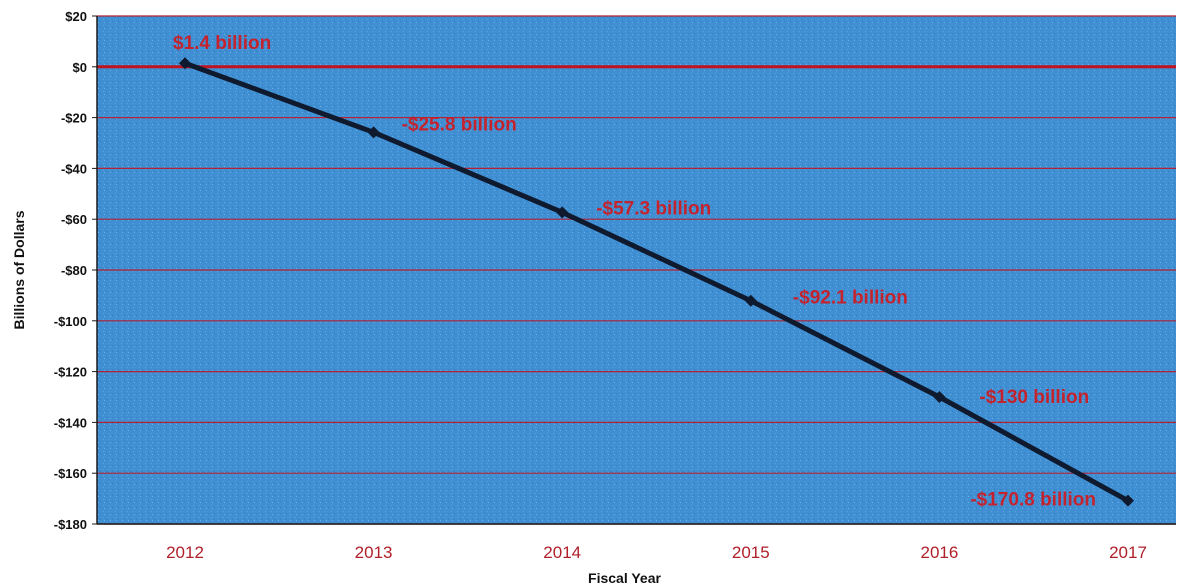 Image resolution: width=1189 pixels, height=588 pixels. What do you see at coordinates (656, 552) in the screenshot?
I see `x-tick-labels: 2012 2013 2014 2015 2016 2017` at bounding box center [656, 552].